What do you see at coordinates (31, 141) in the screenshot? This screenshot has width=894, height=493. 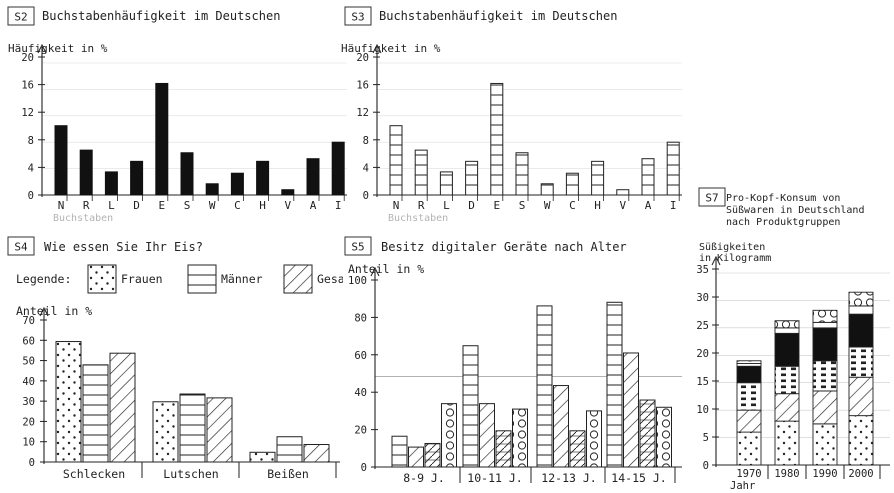 I see `y-tick-label: 8` at bounding box center [31, 141].